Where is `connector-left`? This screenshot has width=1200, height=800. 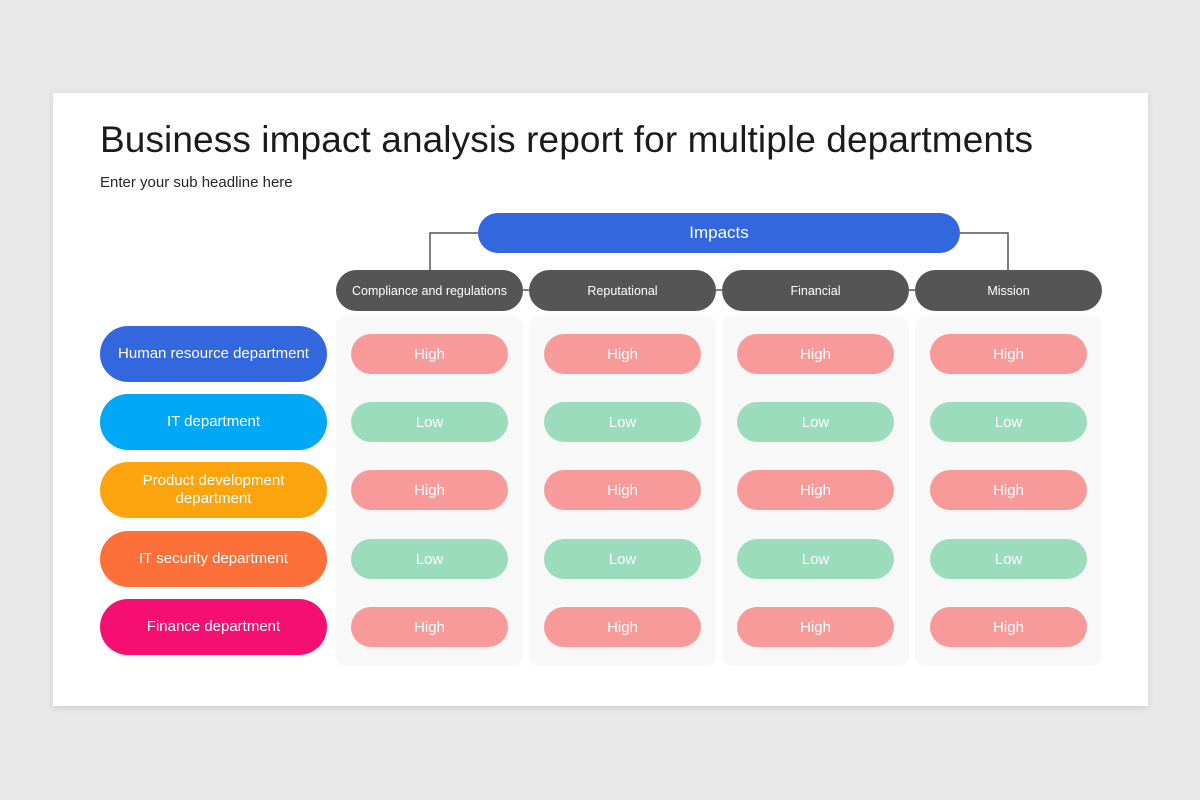 connector-left is located at coordinates (453, 251).